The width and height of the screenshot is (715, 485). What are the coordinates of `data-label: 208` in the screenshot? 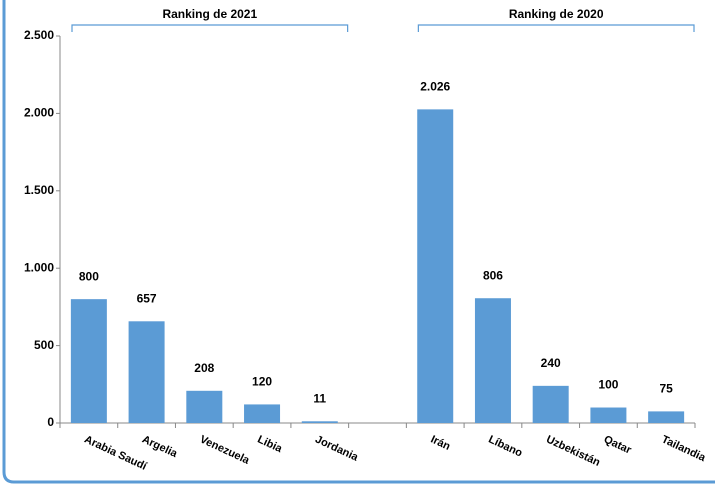 It's located at (204, 368).